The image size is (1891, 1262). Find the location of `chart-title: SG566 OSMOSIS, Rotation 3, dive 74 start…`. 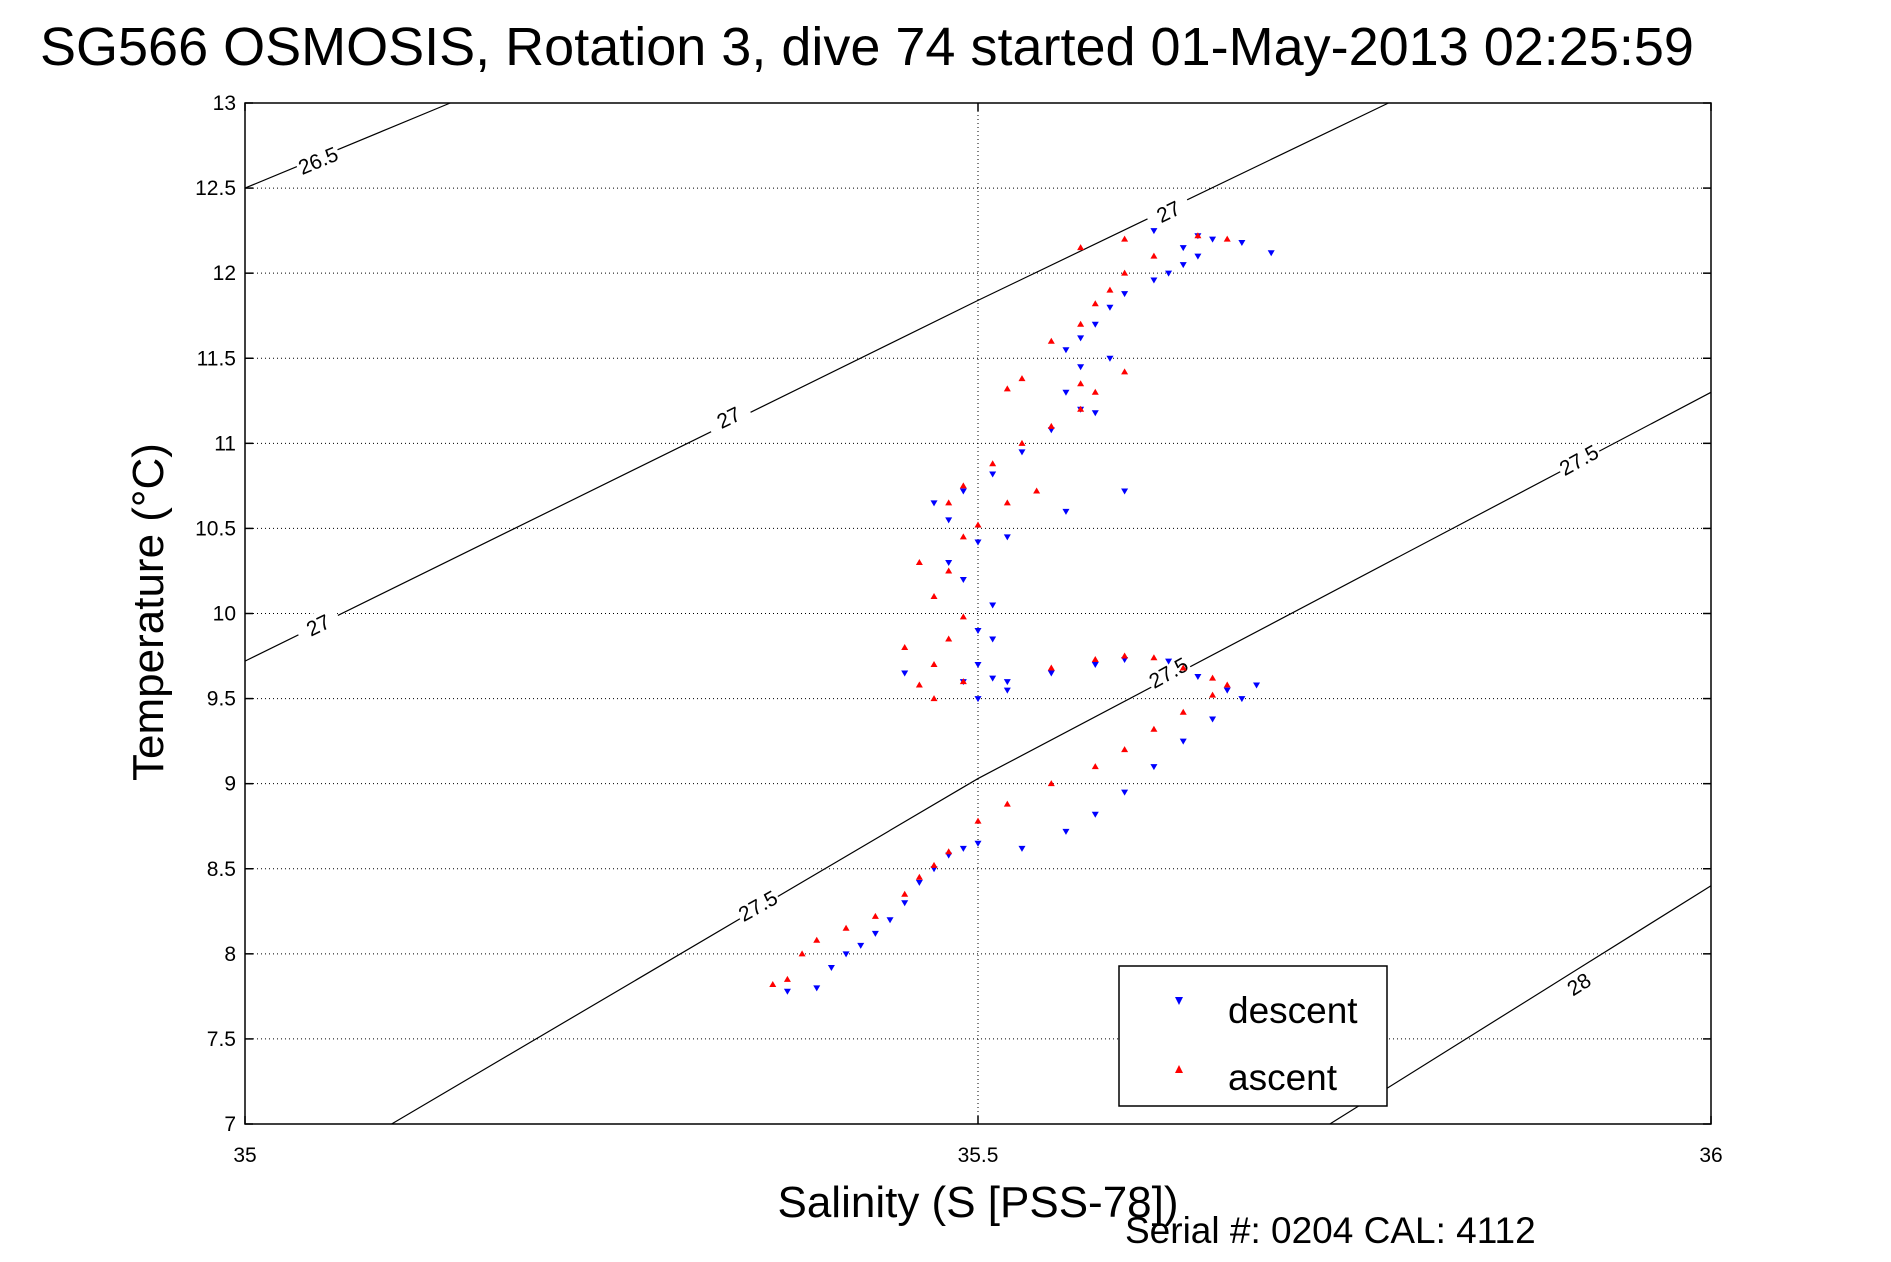

chart-title: SG566 OSMOSIS, Rotation 3, dive 74 start… is located at coordinates (867, 47).